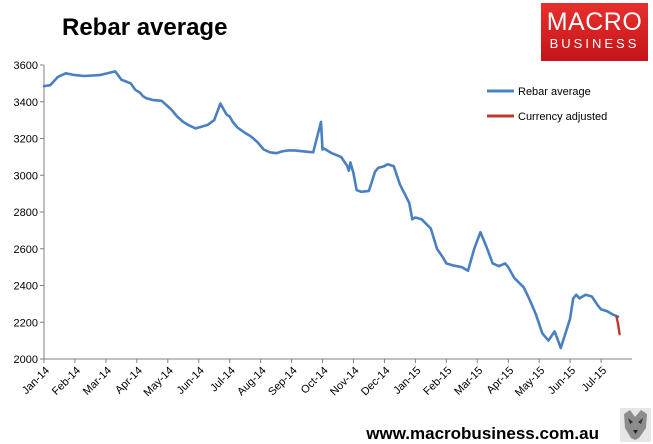 The width and height of the screenshot is (653, 444). I want to click on x-tick-label: Aug-14, so click(252, 382).